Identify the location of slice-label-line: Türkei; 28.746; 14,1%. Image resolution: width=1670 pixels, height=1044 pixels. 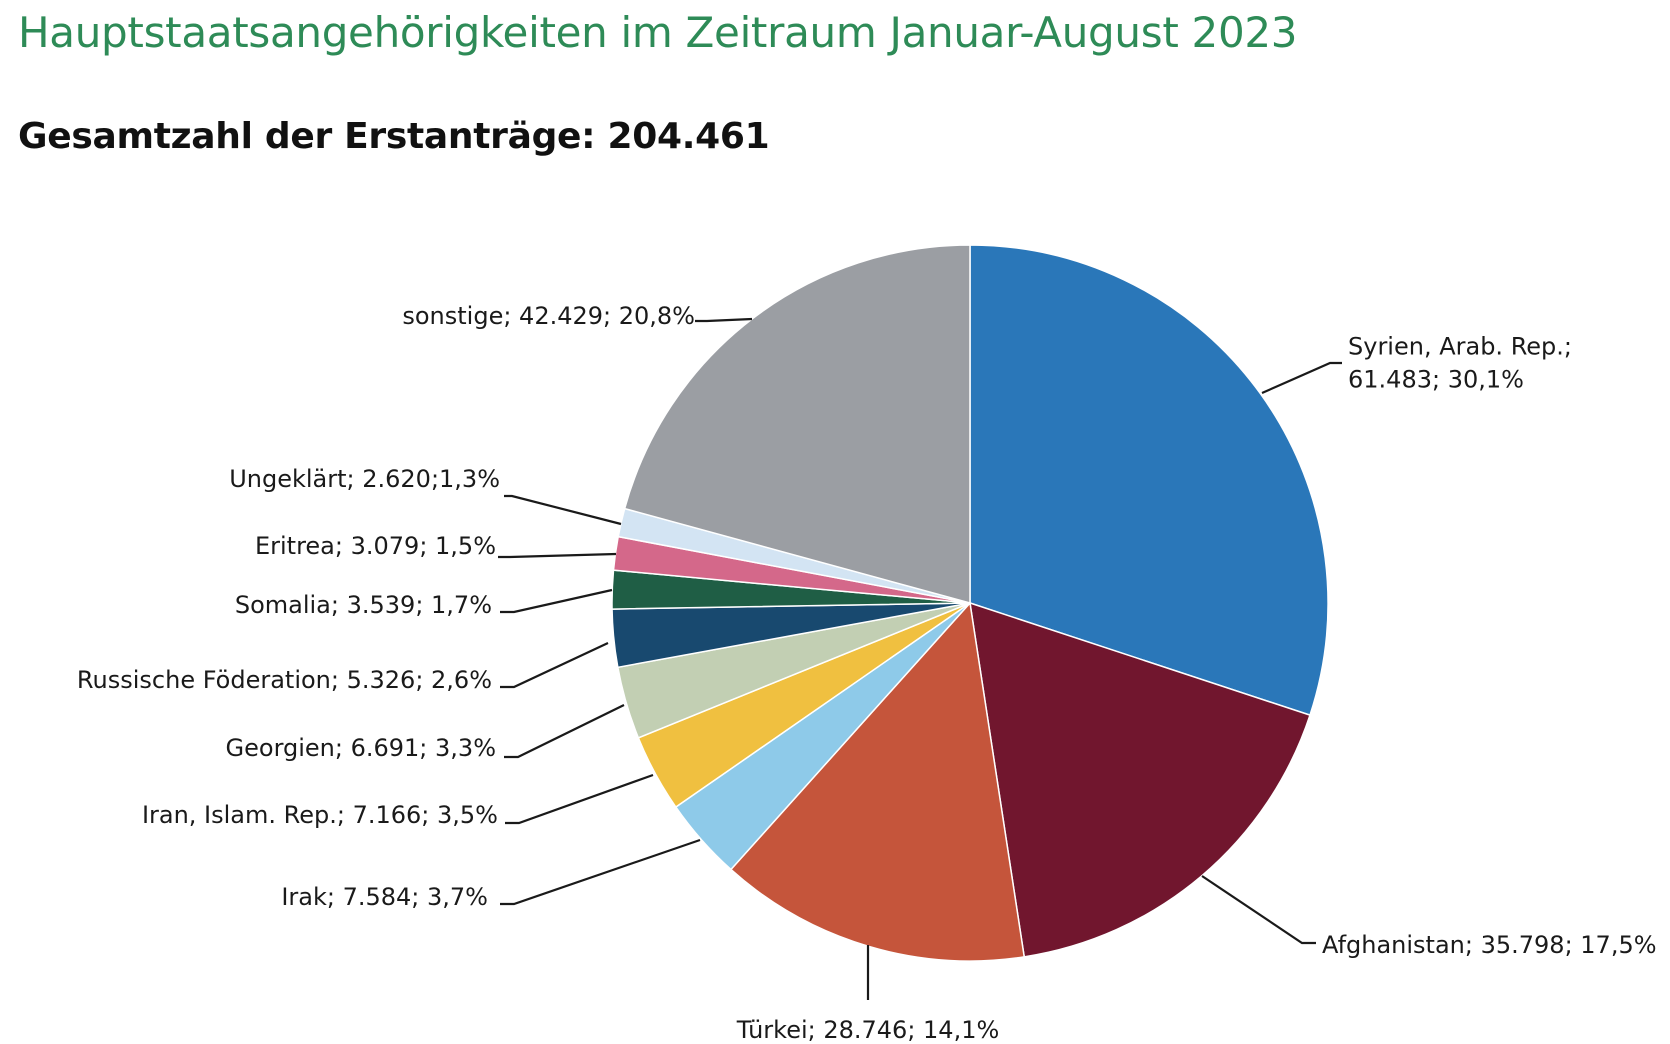
(868, 1030).